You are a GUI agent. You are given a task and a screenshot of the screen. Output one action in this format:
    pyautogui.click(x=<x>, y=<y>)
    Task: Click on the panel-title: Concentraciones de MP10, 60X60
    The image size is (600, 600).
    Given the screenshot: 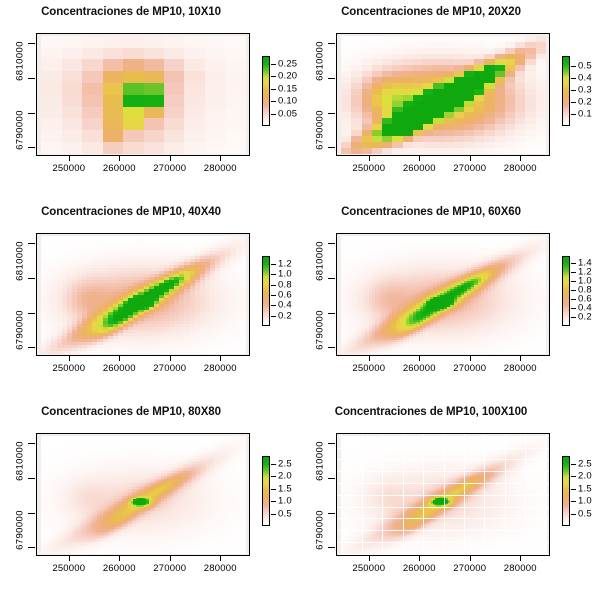 What is the action you would take?
    pyautogui.click(x=431, y=212)
    